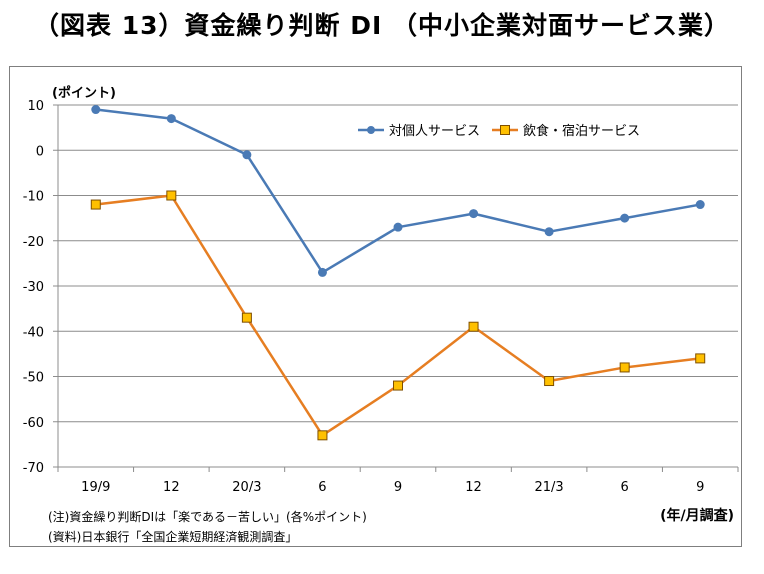  Describe the element at coordinates (33, 468) in the screenshot. I see `y-tick-label: -70` at that location.